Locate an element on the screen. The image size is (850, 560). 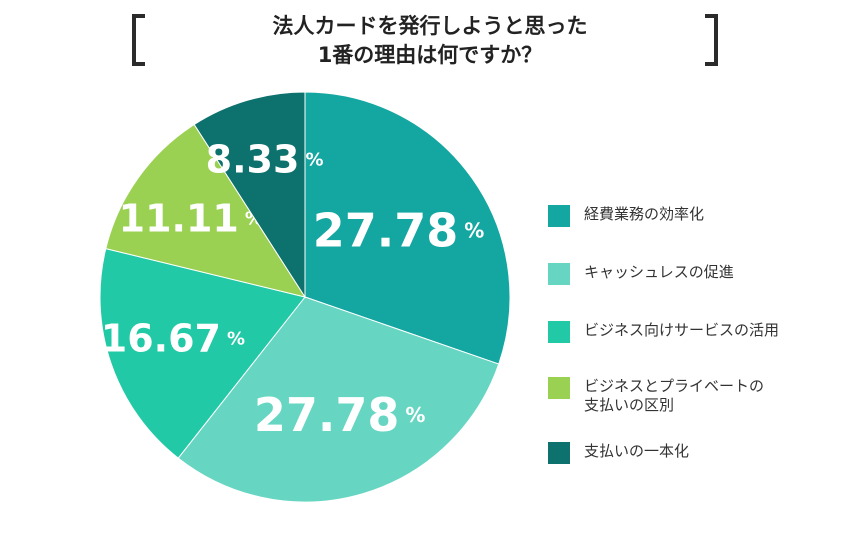
slice-value-label: 16.67% is located at coordinates (173, 339).